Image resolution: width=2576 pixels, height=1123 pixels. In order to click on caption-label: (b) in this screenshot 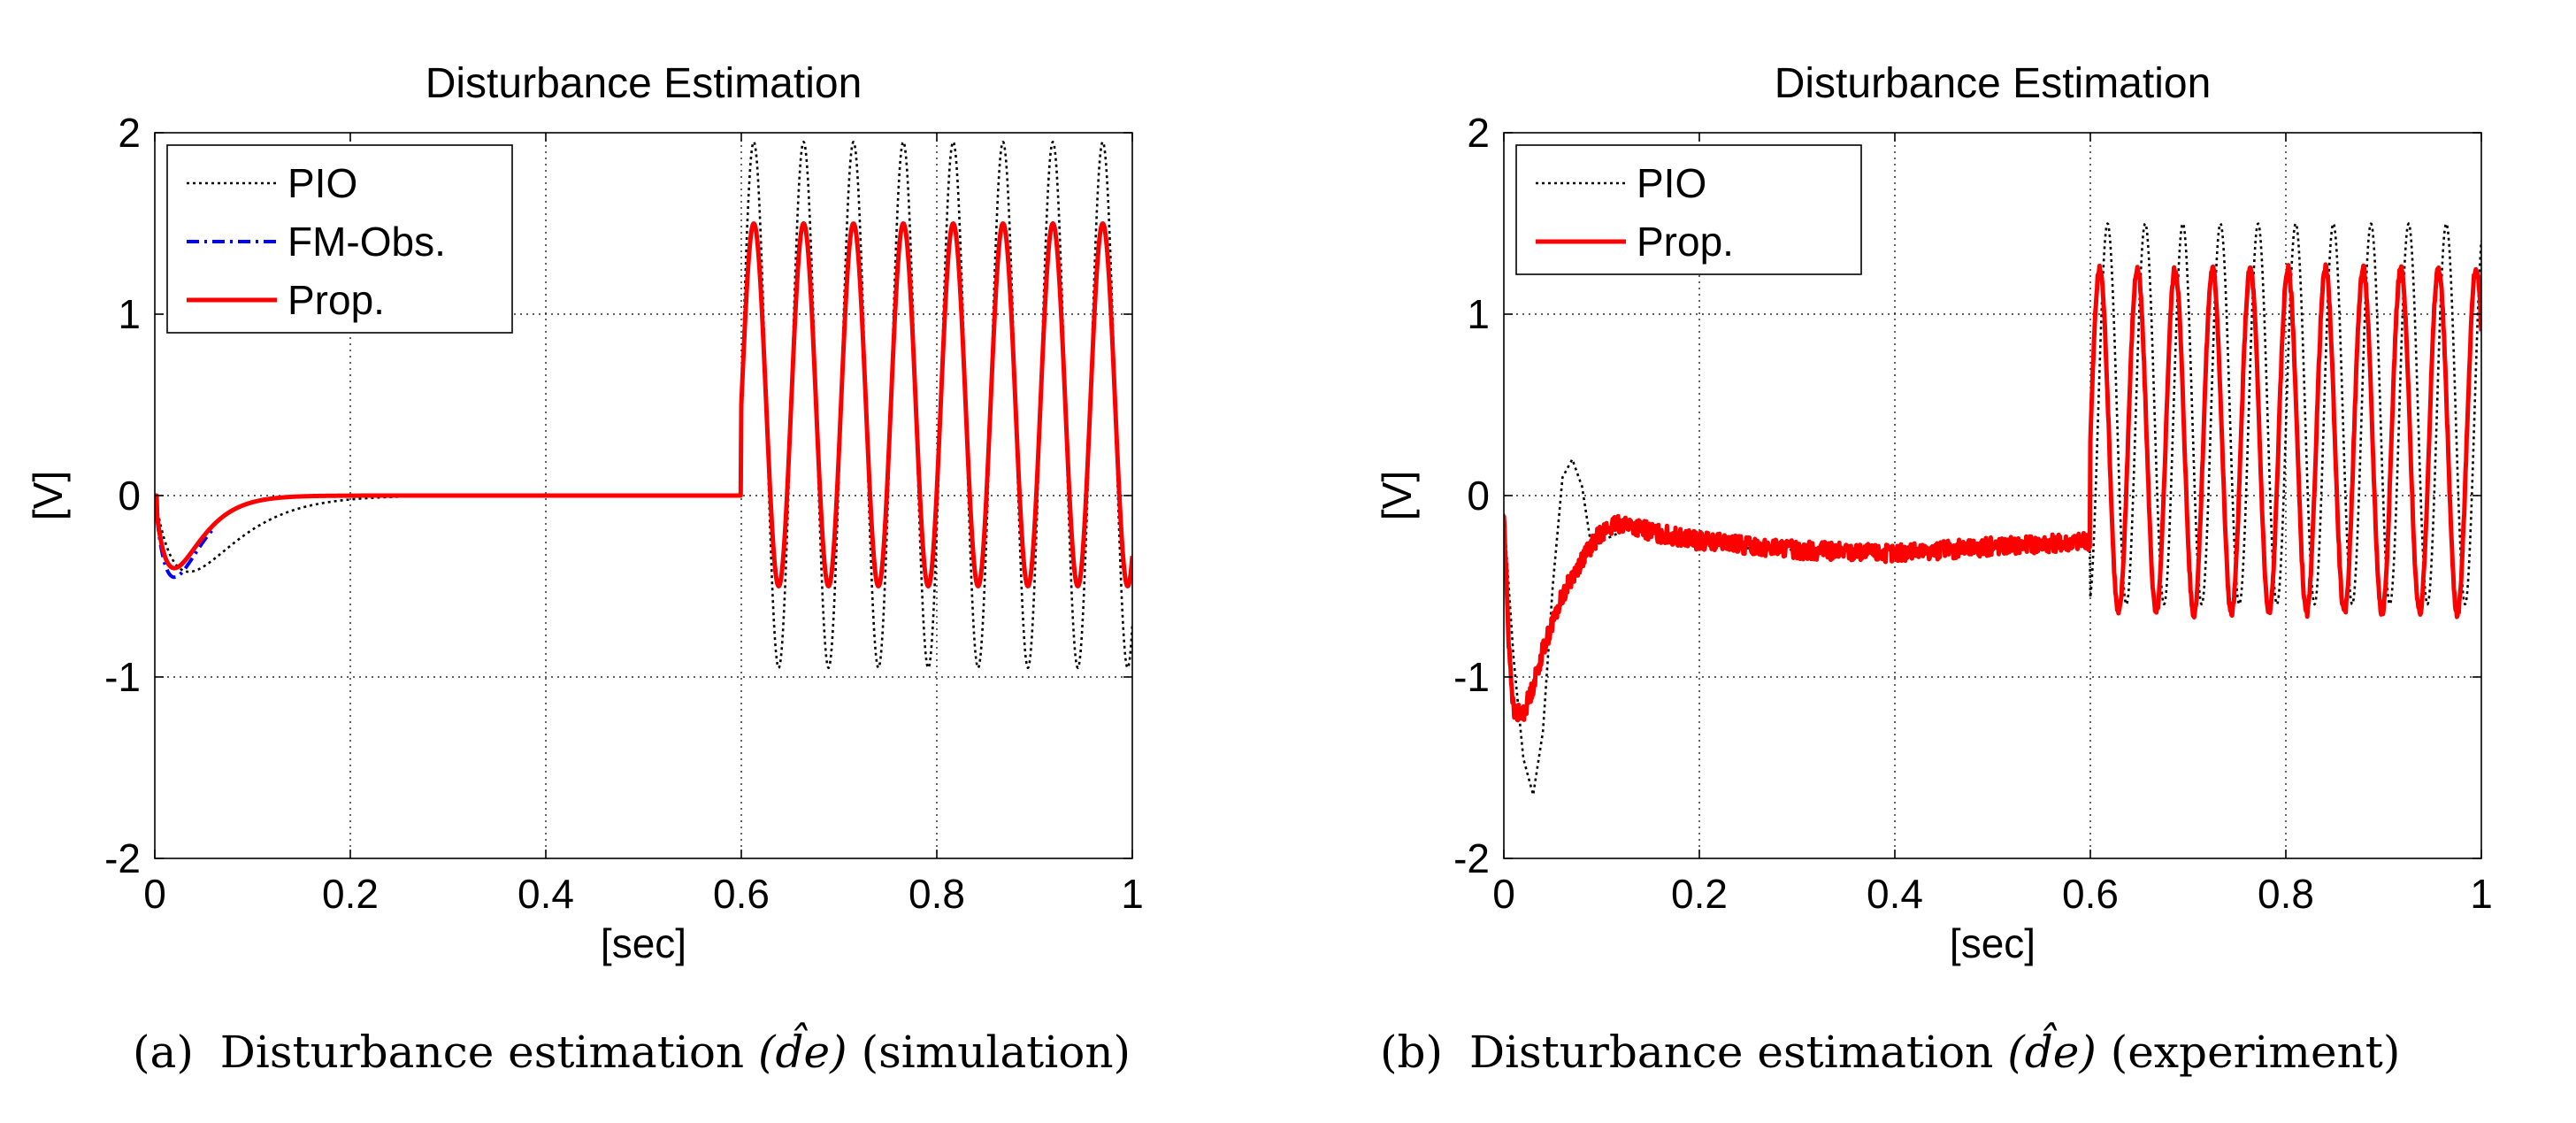, I will do `click(1412, 1053)`.